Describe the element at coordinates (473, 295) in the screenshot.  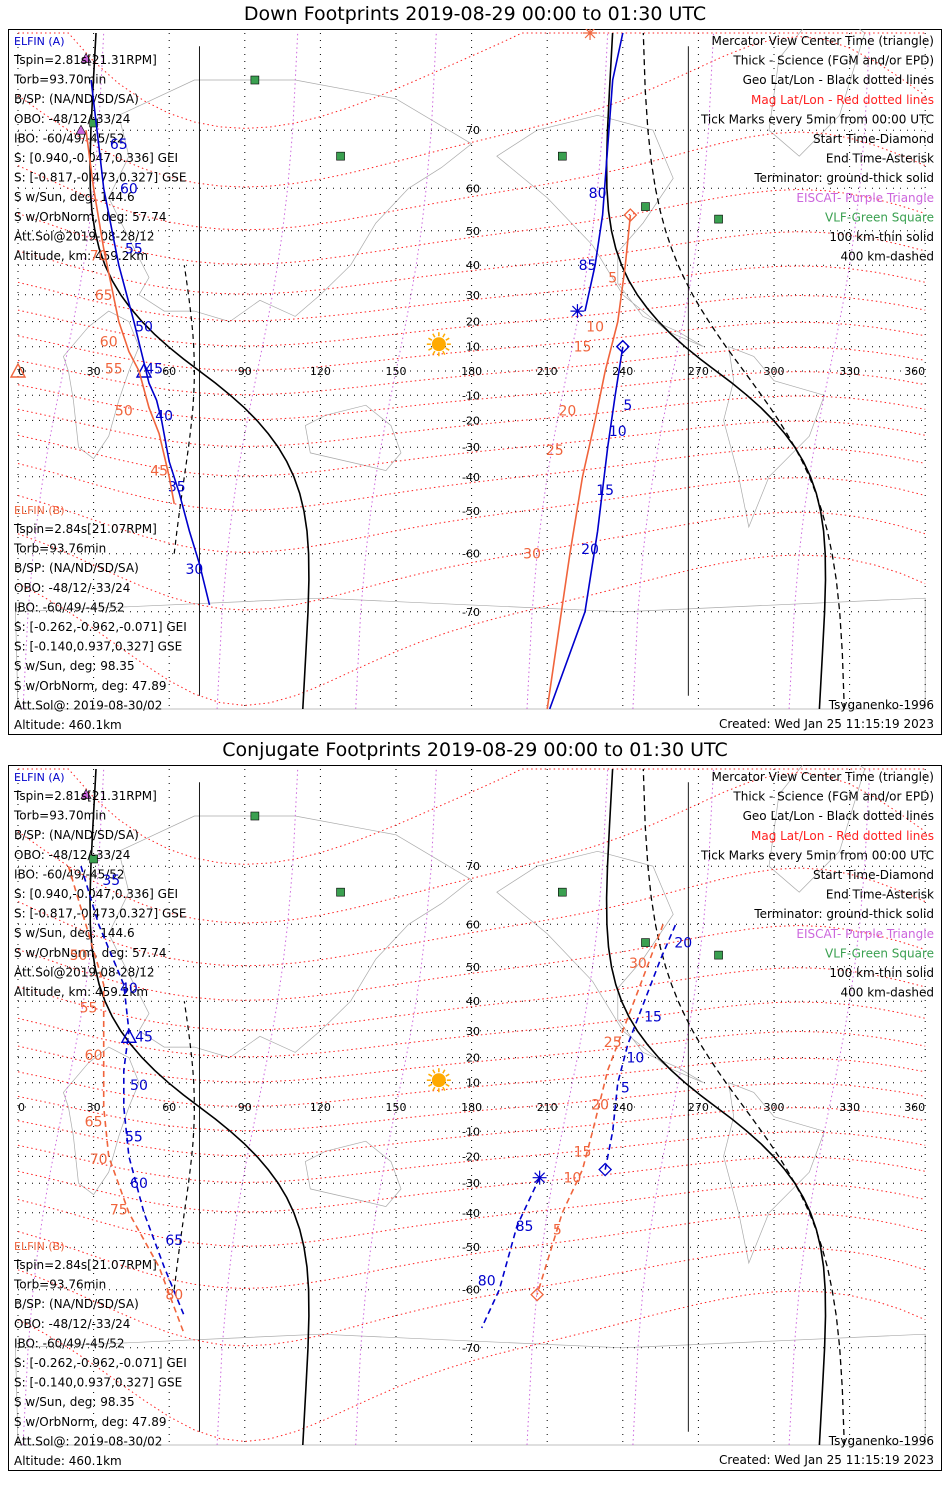
I see `lat-tick-label: 30` at that location.